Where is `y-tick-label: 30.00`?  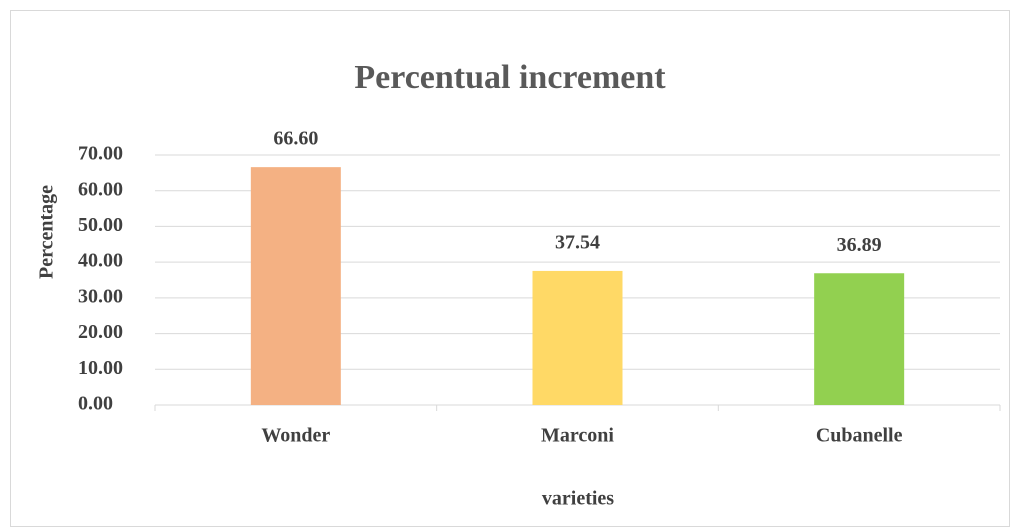 y-tick-label: 30.00 is located at coordinates (100, 296).